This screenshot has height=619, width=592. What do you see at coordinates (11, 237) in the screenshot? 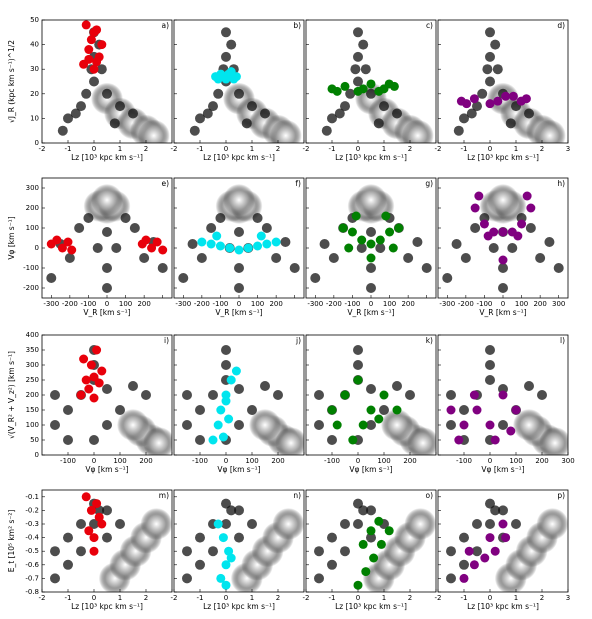
I see `y-axis-label: Vφ [km s⁻¹]` at bounding box center [11, 237].